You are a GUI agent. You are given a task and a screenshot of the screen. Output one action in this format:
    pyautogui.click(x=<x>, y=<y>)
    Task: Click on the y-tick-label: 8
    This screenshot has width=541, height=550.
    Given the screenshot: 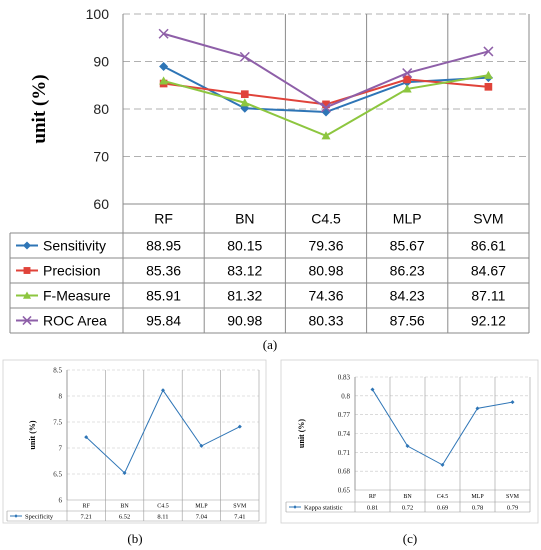 What is the action you would take?
    pyautogui.click(x=61, y=396)
    